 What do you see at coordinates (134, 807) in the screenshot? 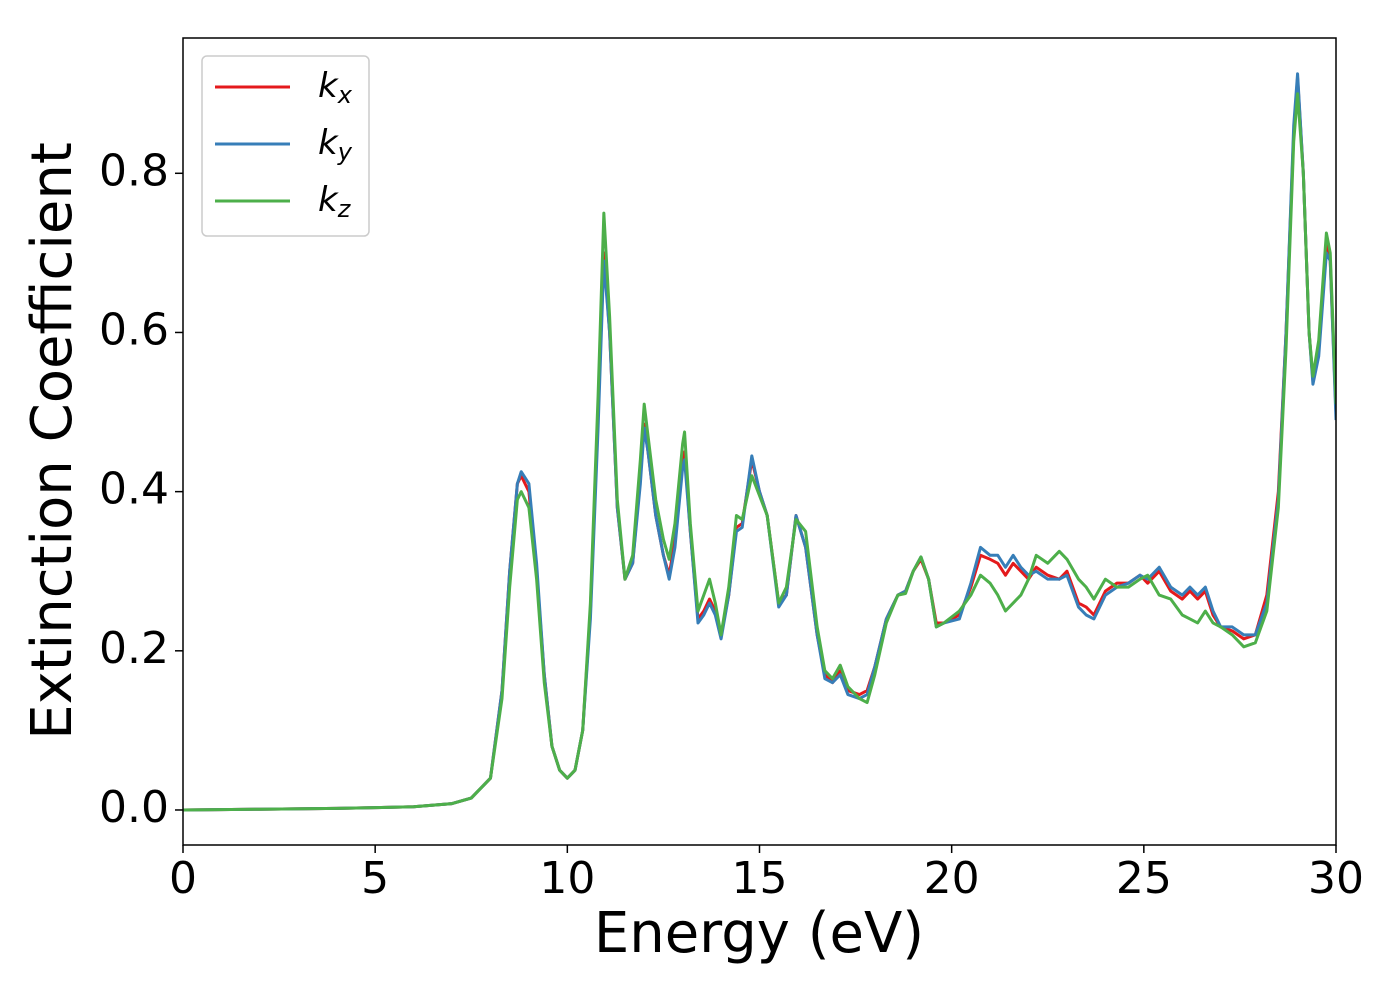
I see `y-tick-label: 0.0` at bounding box center [134, 807].